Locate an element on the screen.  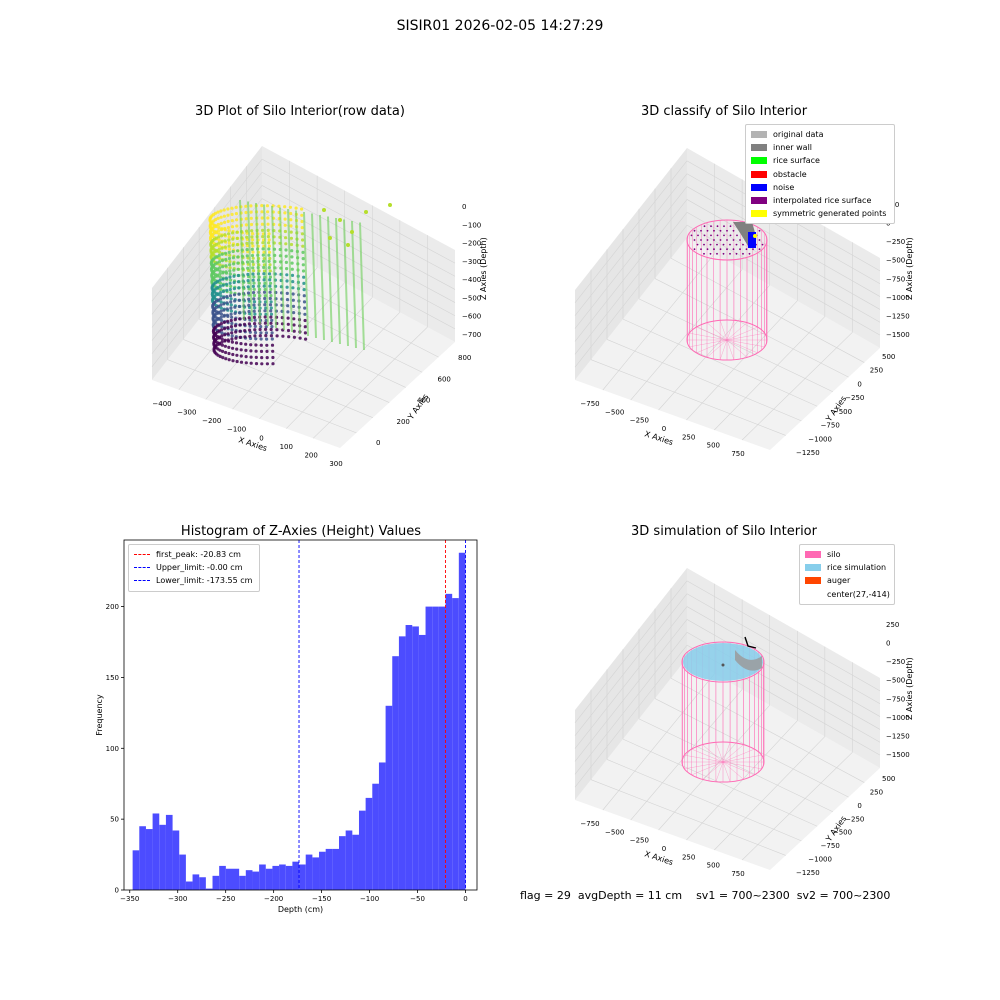
legend-entry: rice surface is located at coordinates (820, 160).